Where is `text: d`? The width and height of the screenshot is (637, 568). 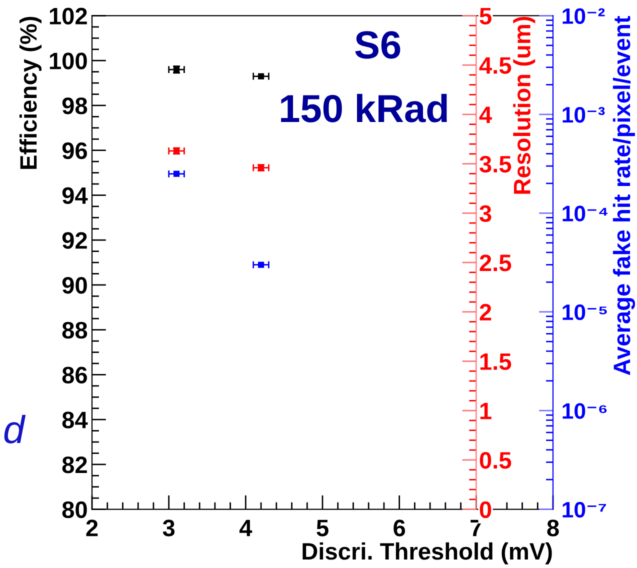
text: d is located at coordinates (15, 429).